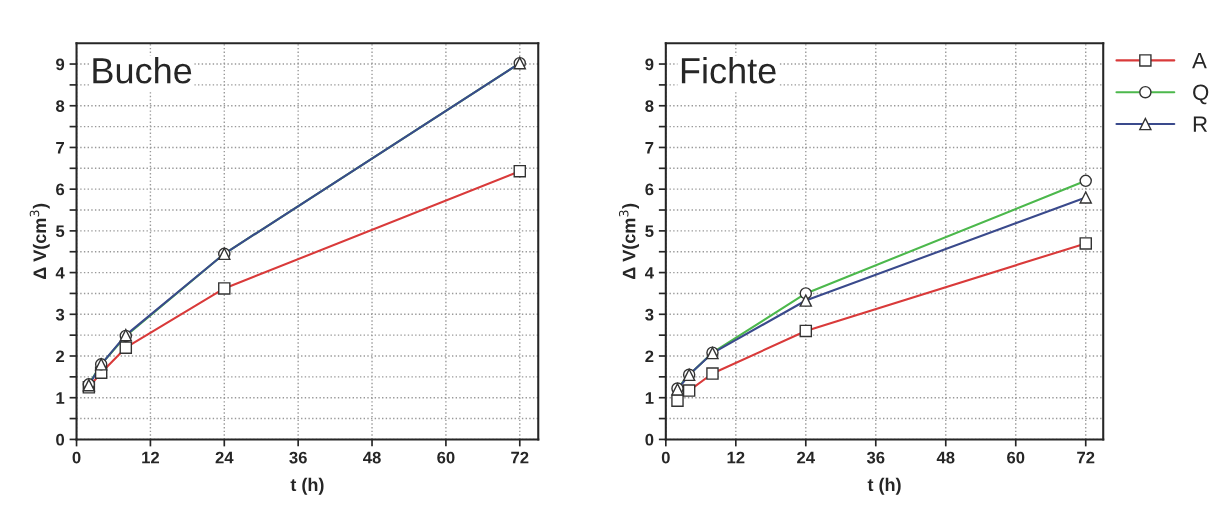 The width and height of the screenshot is (1215, 508). What do you see at coordinates (142, 70) in the screenshot?
I see `chart-title: Buche` at bounding box center [142, 70].